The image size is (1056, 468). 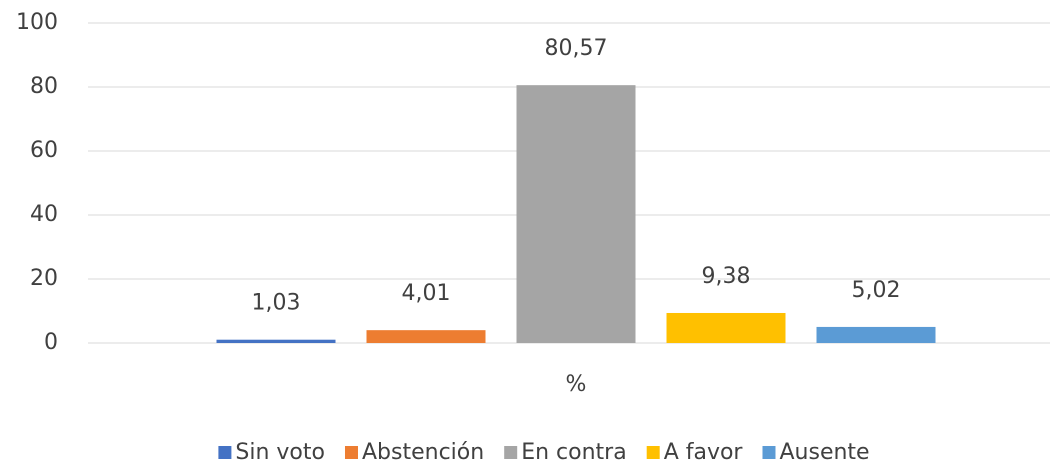 I want to click on y-tick-label: 100, so click(x=37, y=22).